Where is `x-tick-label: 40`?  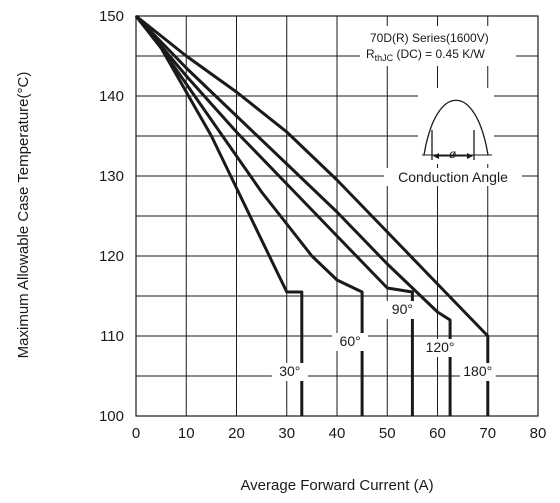 x-tick-label: 40 is located at coordinates (337, 433).